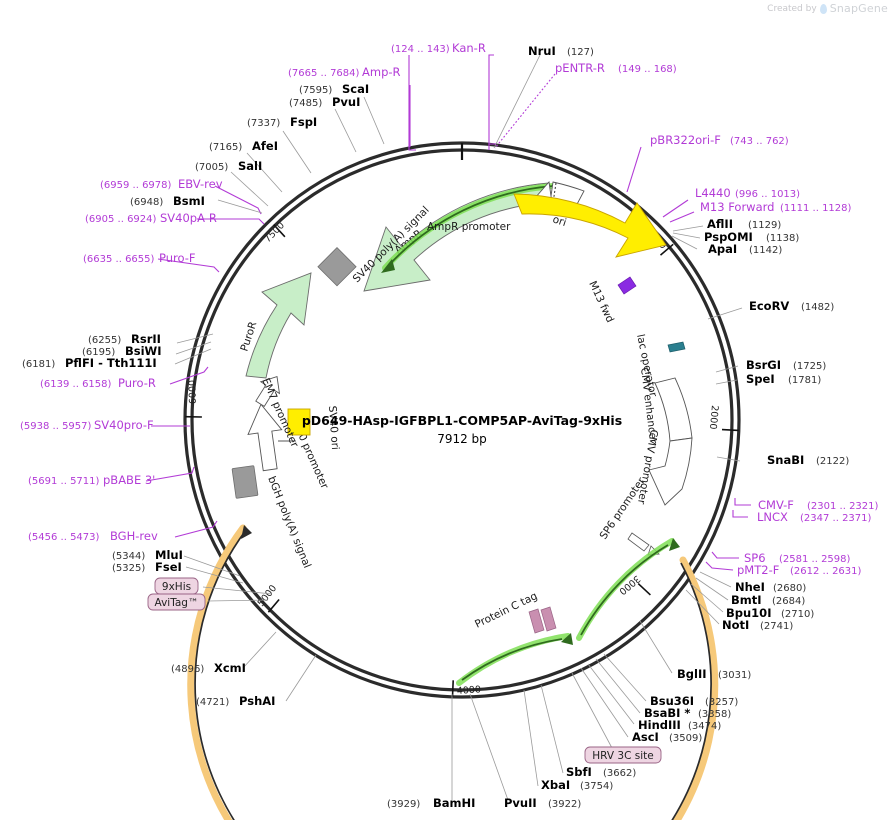 The image size is (896, 820). I want to click on svg-text: SV40pA-R, so click(188, 218).